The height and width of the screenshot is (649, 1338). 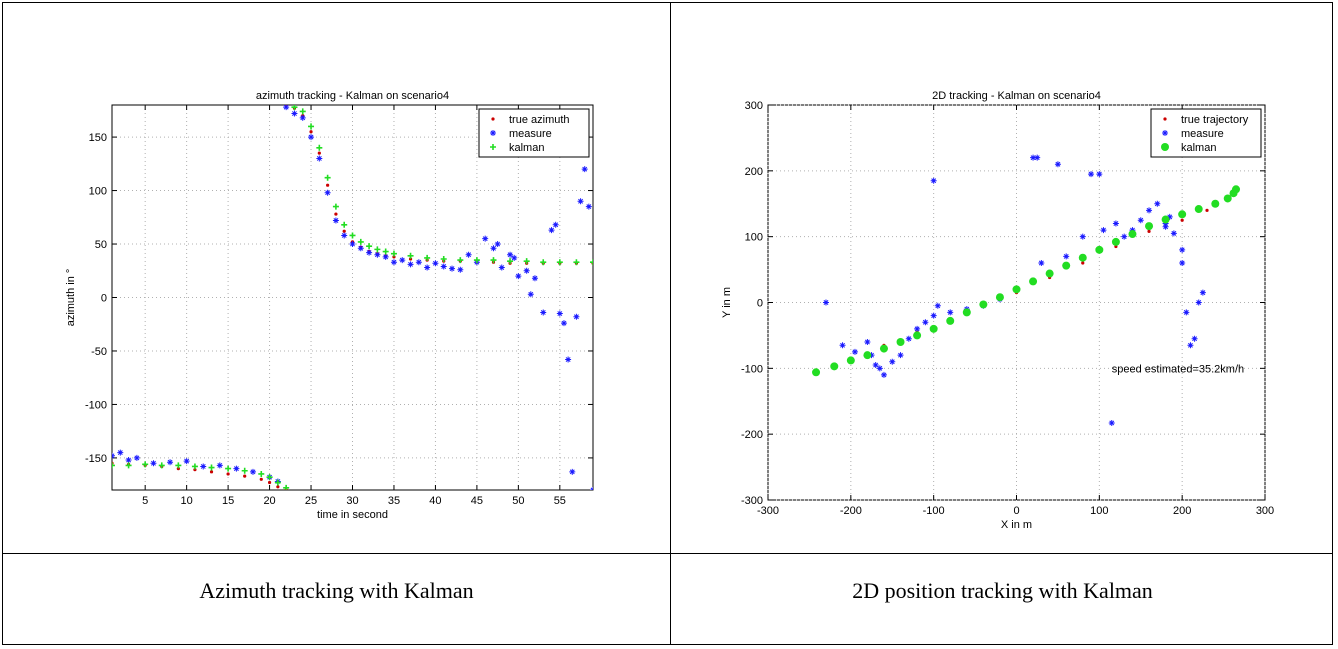 I want to click on azimuth-legend-label-true-azimuth: true azimuth, so click(x=539, y=120).